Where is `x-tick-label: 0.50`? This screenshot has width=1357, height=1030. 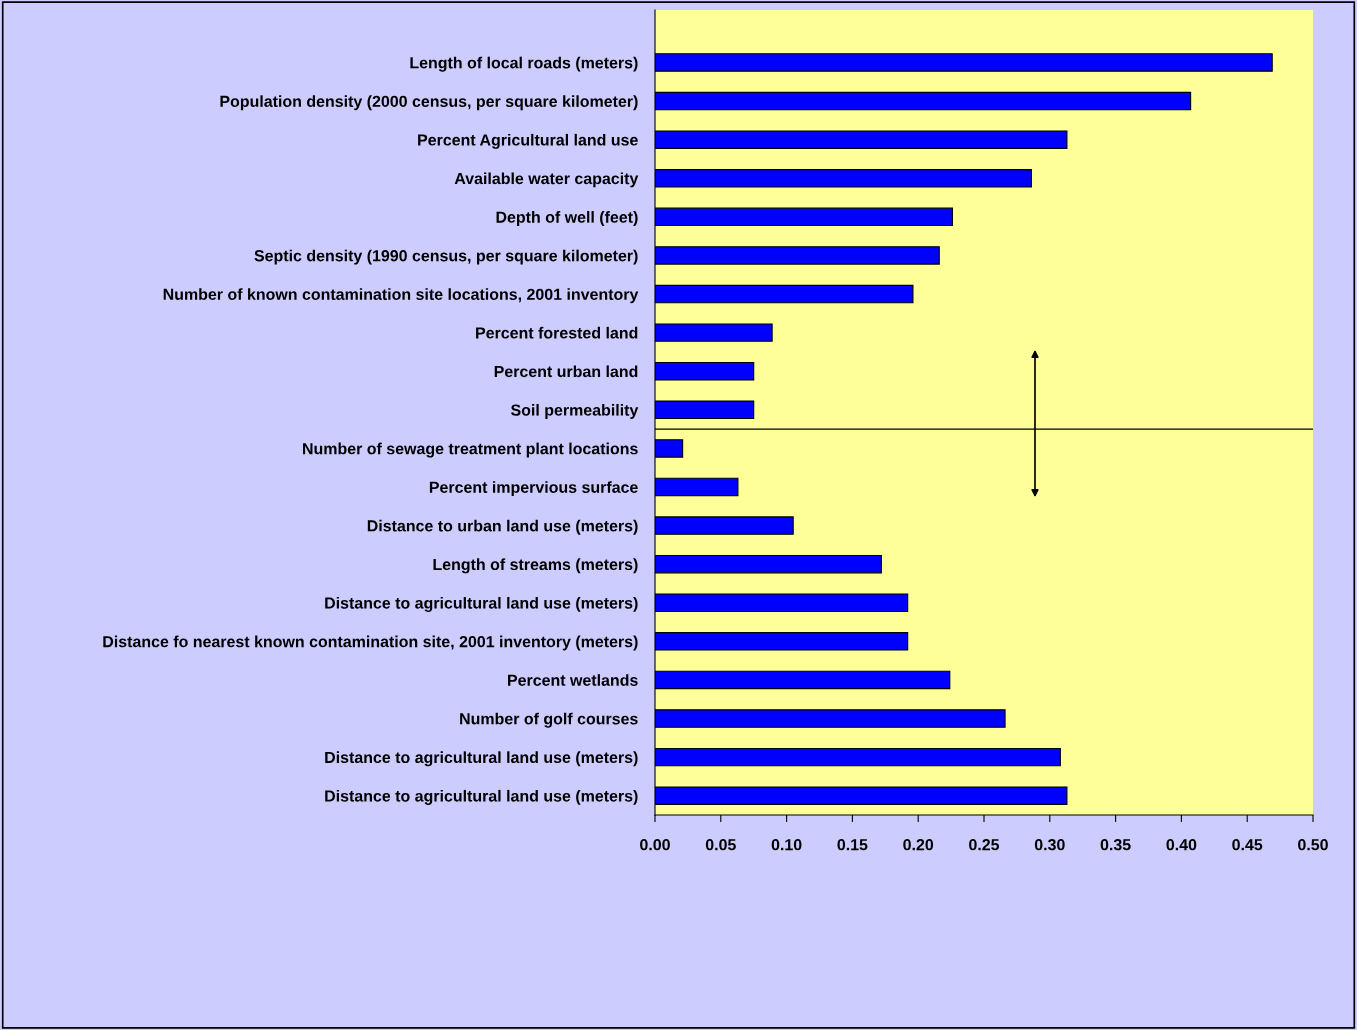
x-tick-label: 0.50 is located at coordinates (1313, 845).